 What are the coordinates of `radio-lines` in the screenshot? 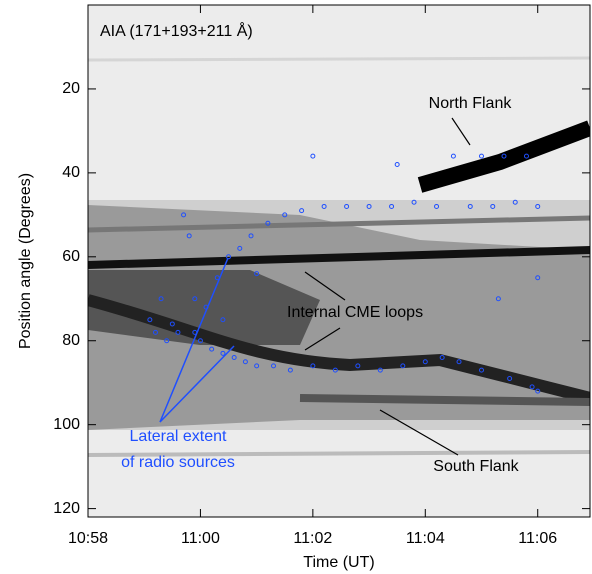 It's located at (197, 340).